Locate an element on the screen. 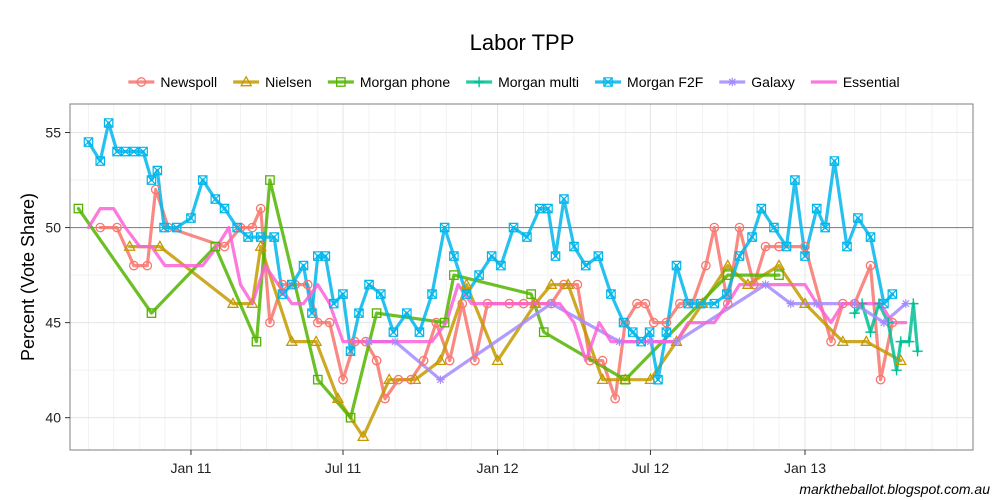  x-tick-label: Jan 11 is located at coordinates (190, 468).